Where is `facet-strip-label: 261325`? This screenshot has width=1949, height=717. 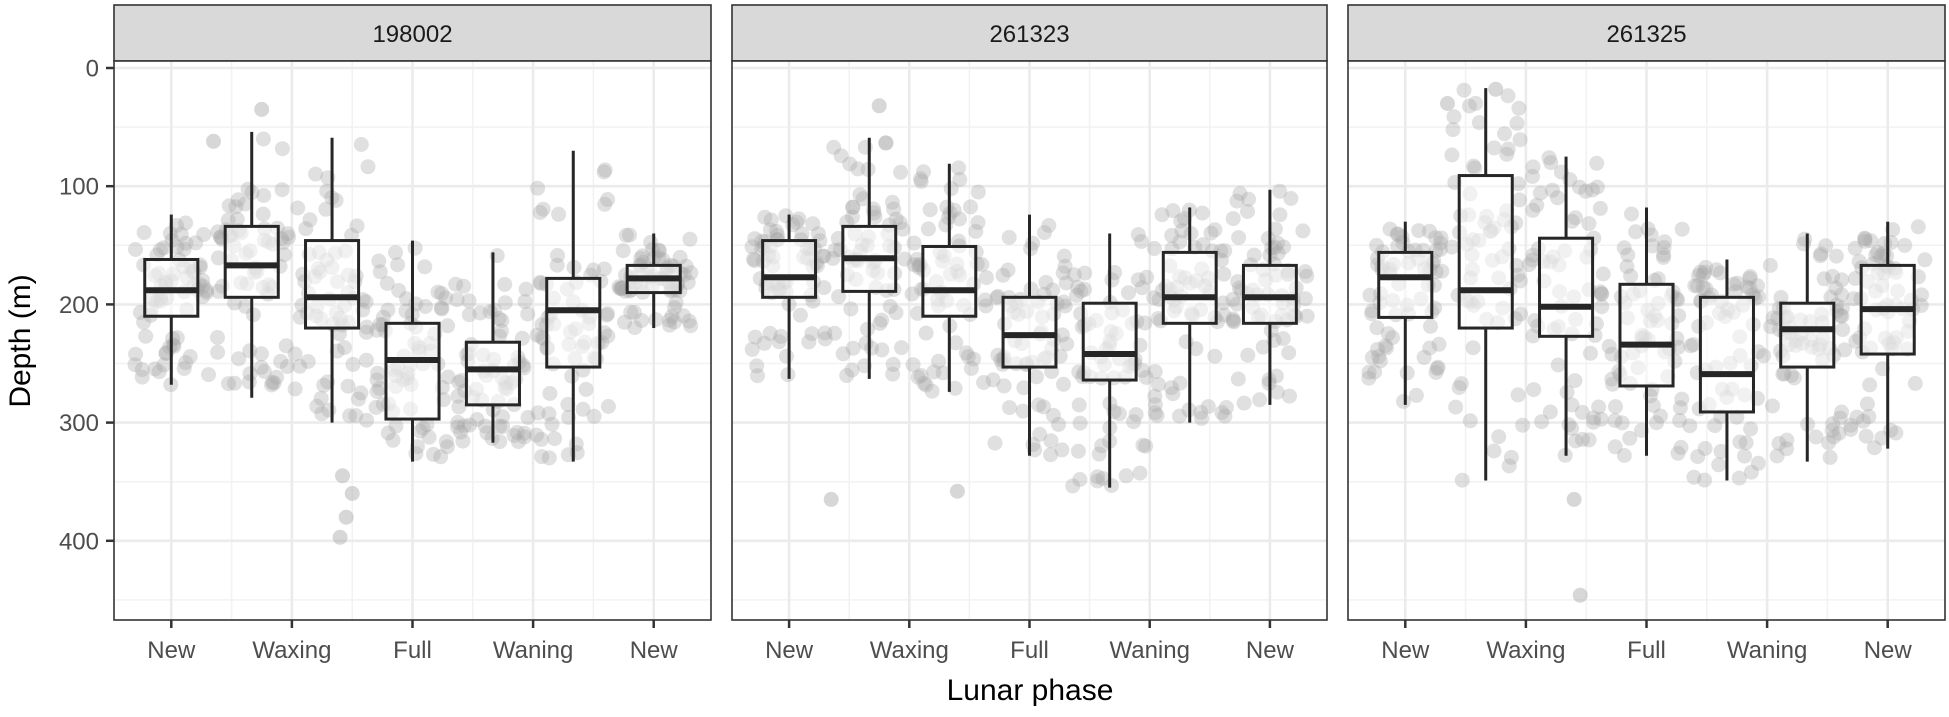
facet-strip-label: 261325 is located at coordinates (1646, 34).